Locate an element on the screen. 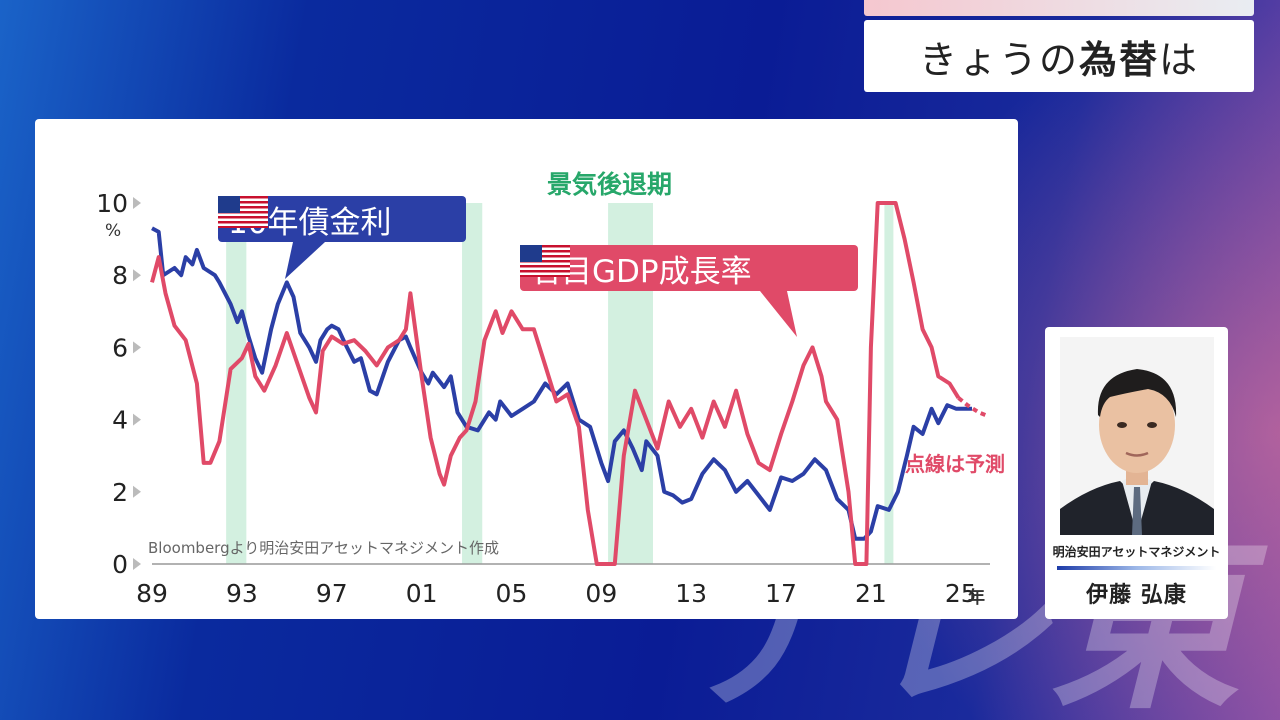 The height and width of the screenshot is (720, 1280). y-axis-unit: % is located at coordinates (113, 231).